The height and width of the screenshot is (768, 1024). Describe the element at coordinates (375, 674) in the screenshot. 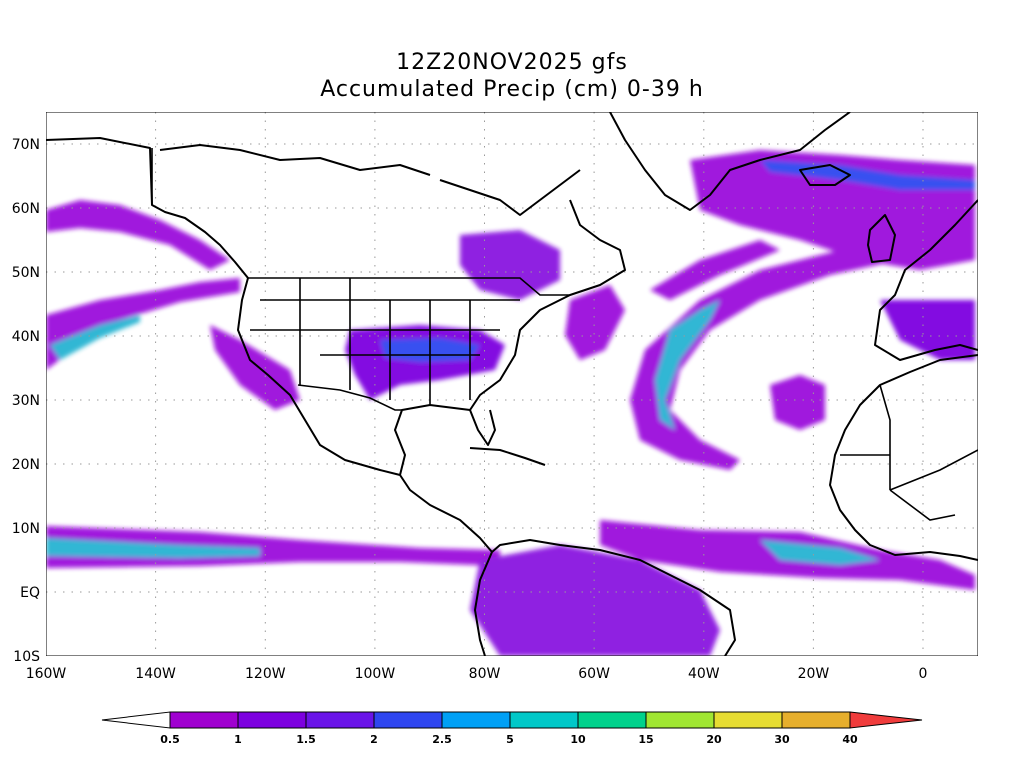

I see `lon-tick-label: 100W` at that location.